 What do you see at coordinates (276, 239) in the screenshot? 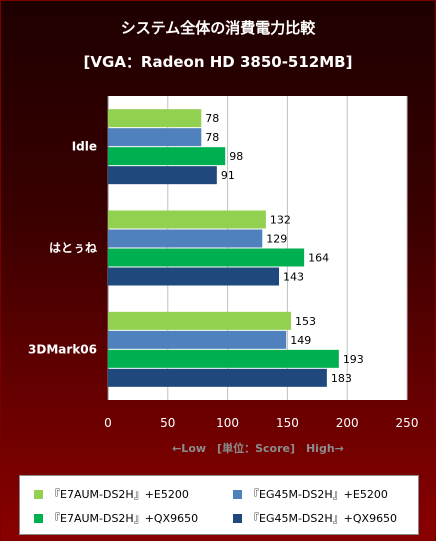
I see `data-label: 129` at bounding box center [276, 239].